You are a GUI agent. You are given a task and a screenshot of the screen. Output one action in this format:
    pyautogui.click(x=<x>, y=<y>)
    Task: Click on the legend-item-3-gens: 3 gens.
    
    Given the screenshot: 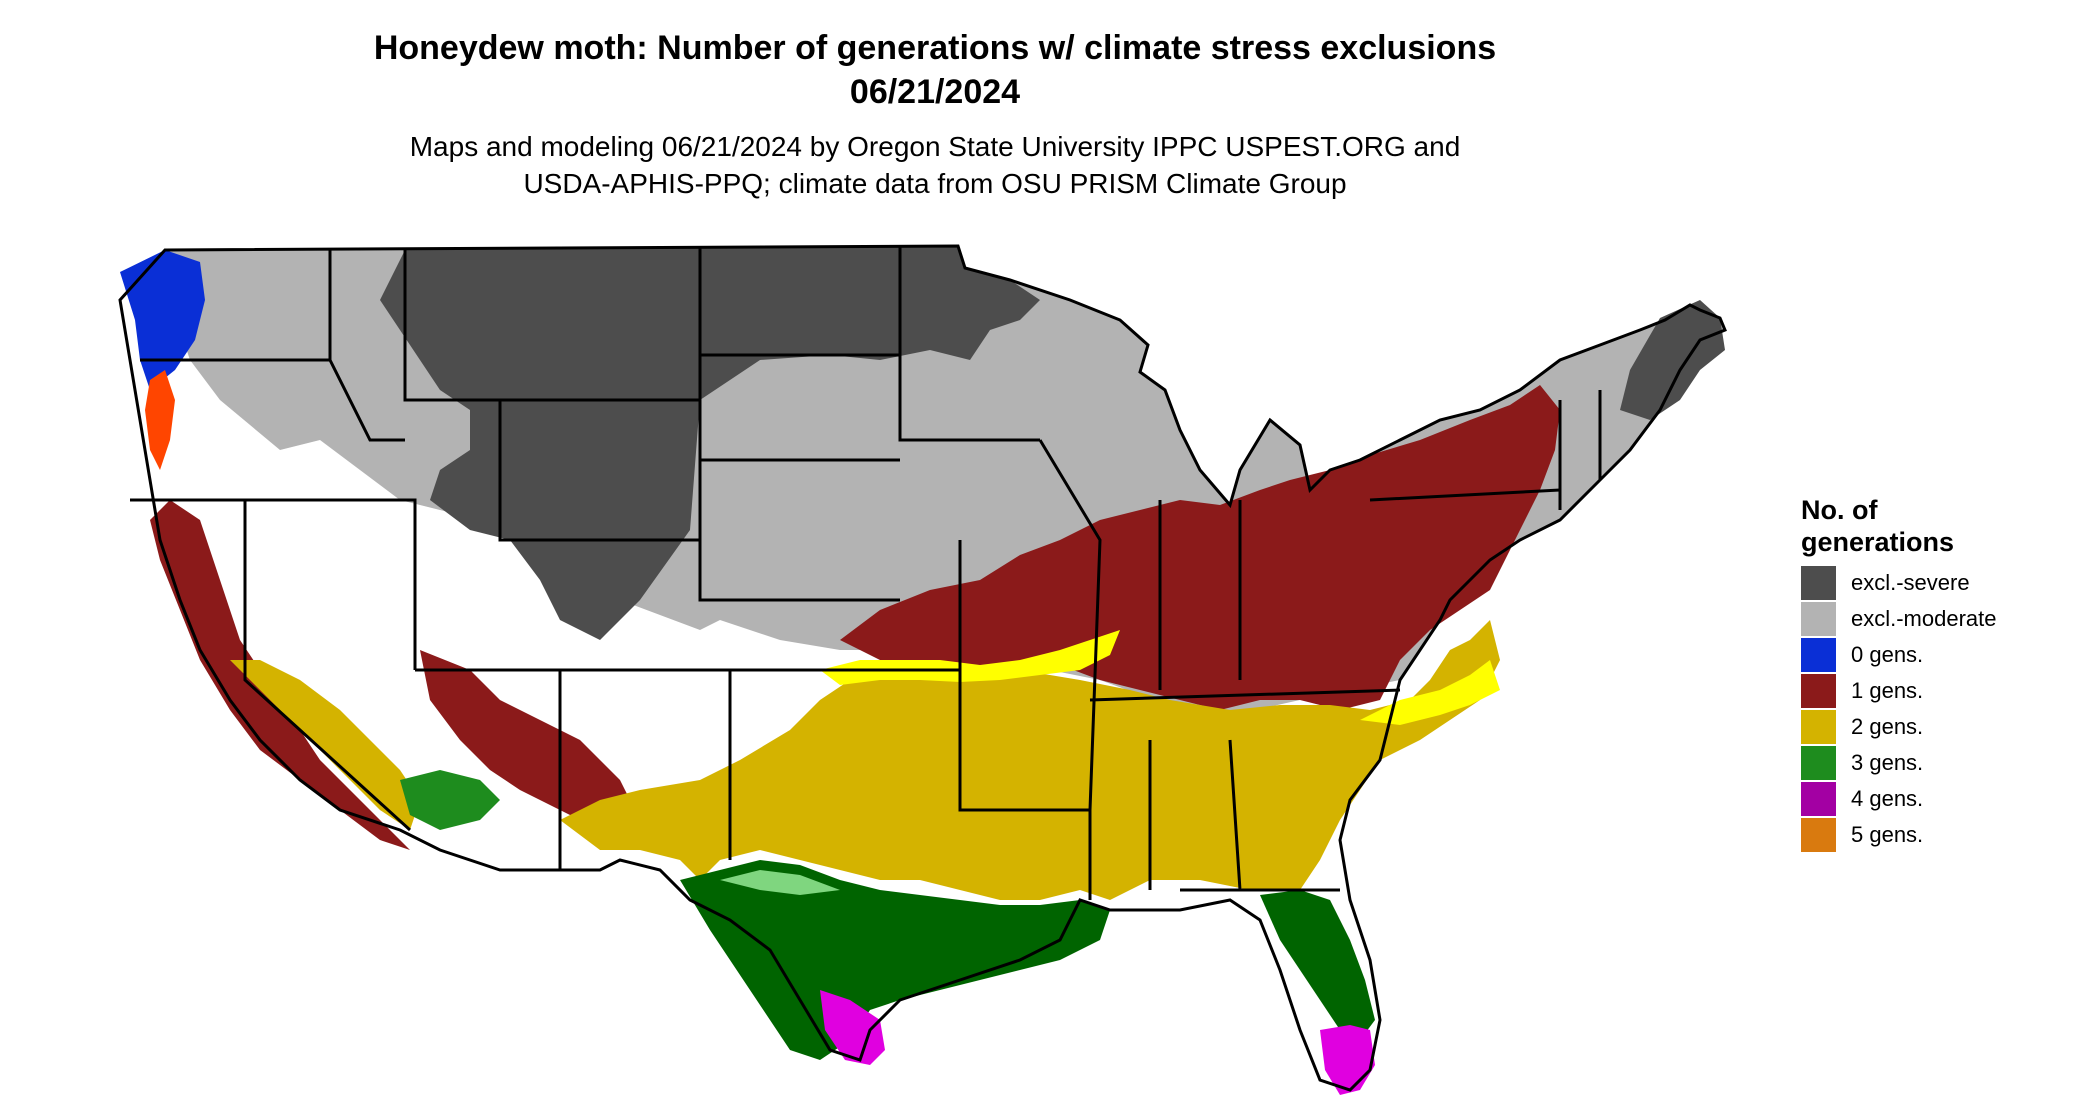 What is the action you would take?
    pyautogui.click(x=1862, y=763)
    